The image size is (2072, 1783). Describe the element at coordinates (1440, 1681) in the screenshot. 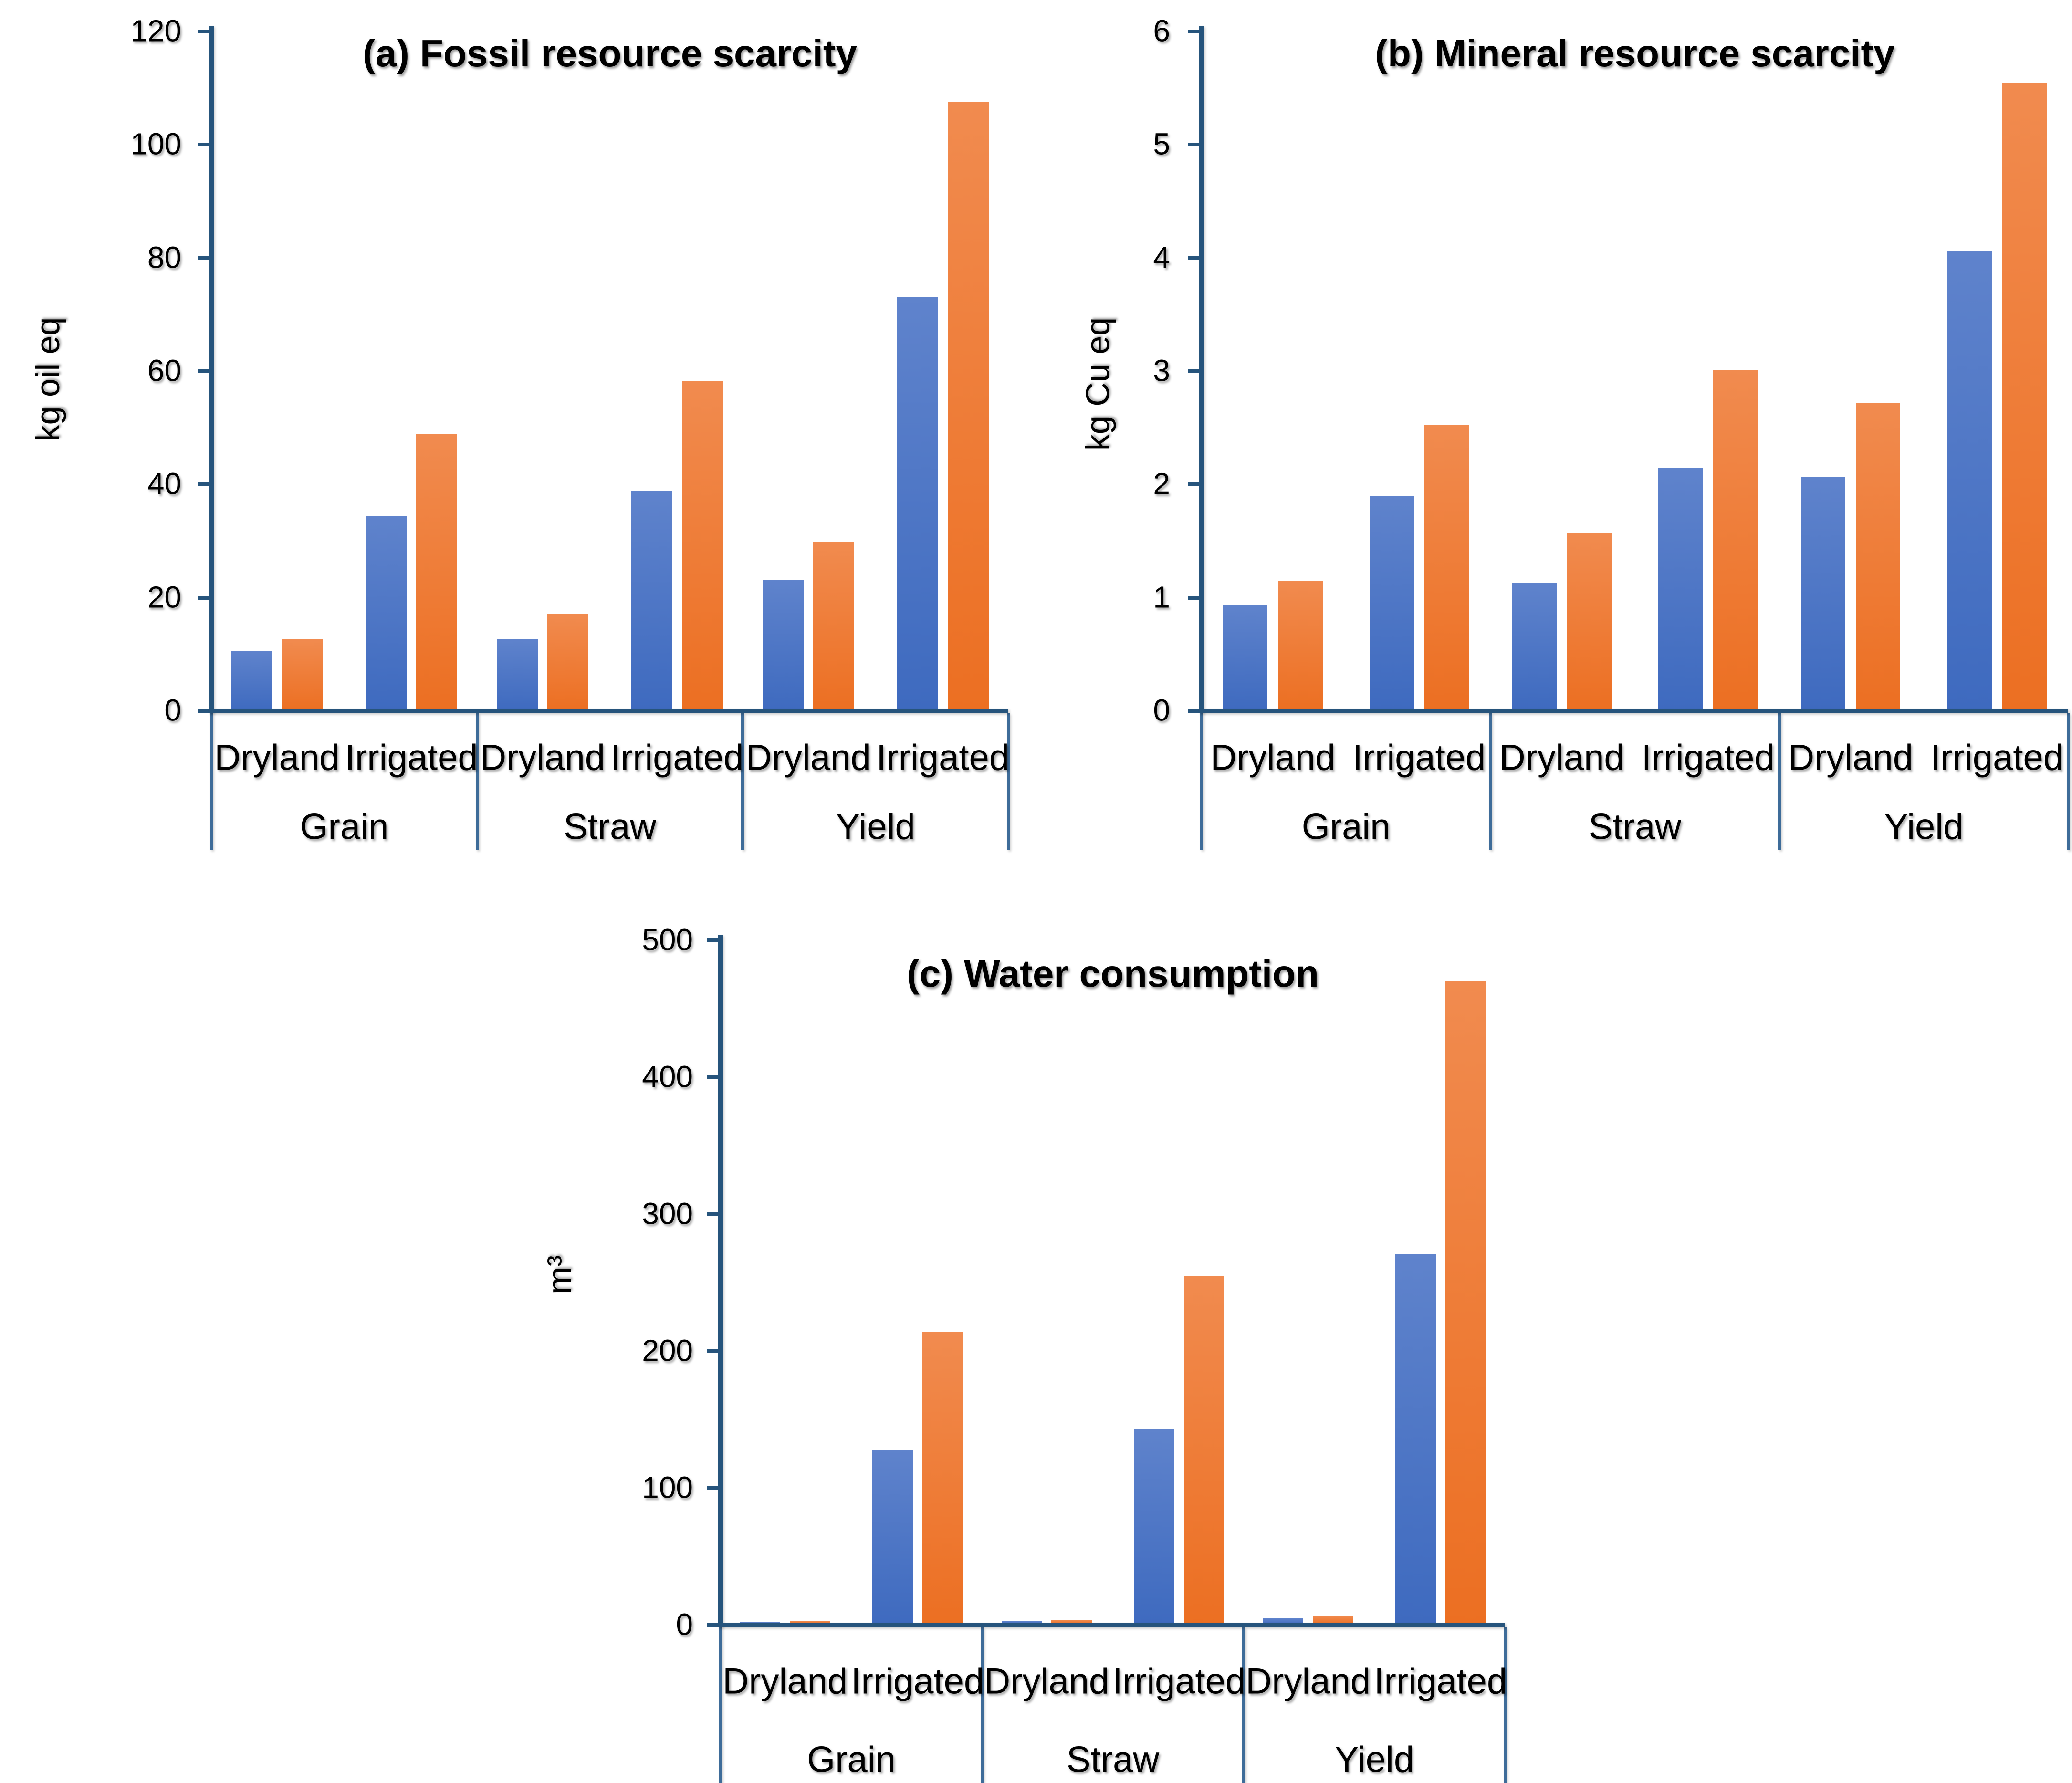

I see `subcategory-label-c-yield-irrigated: Irrigated` at that location.